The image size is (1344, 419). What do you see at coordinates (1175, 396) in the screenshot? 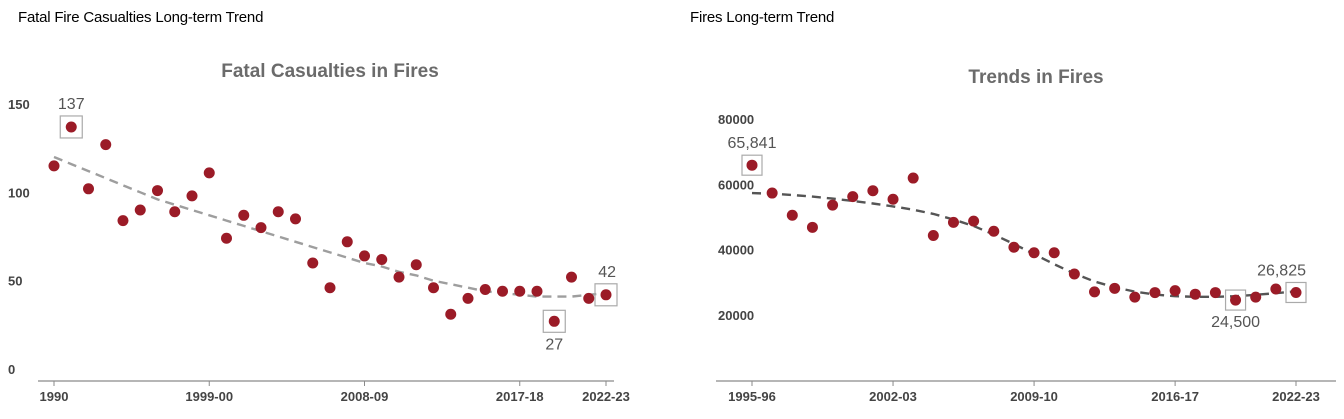
I see `x-tick-label: 2016-17` at bounding box center [1175, 396].